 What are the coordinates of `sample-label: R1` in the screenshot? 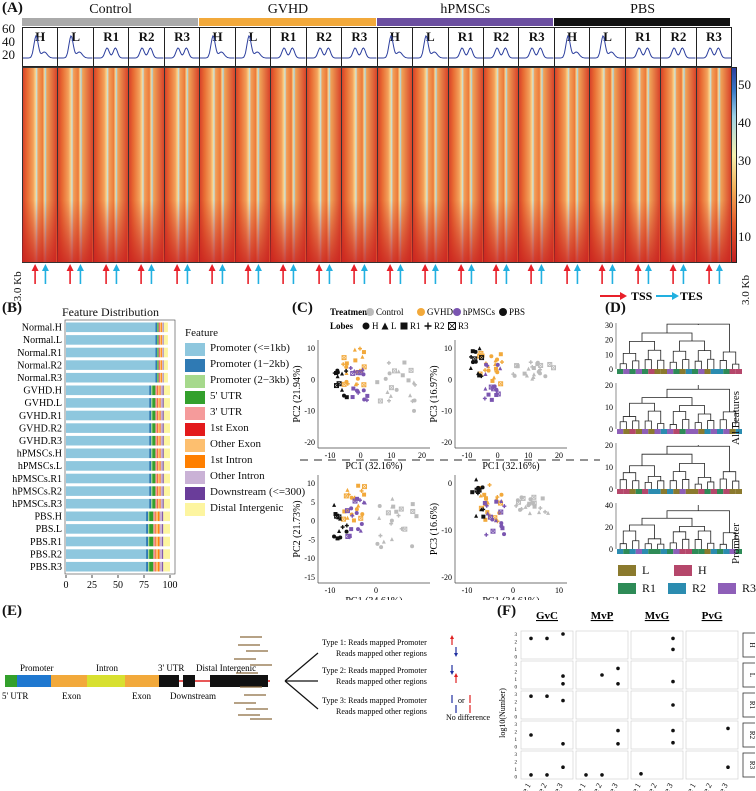 It's located at (643, 36).